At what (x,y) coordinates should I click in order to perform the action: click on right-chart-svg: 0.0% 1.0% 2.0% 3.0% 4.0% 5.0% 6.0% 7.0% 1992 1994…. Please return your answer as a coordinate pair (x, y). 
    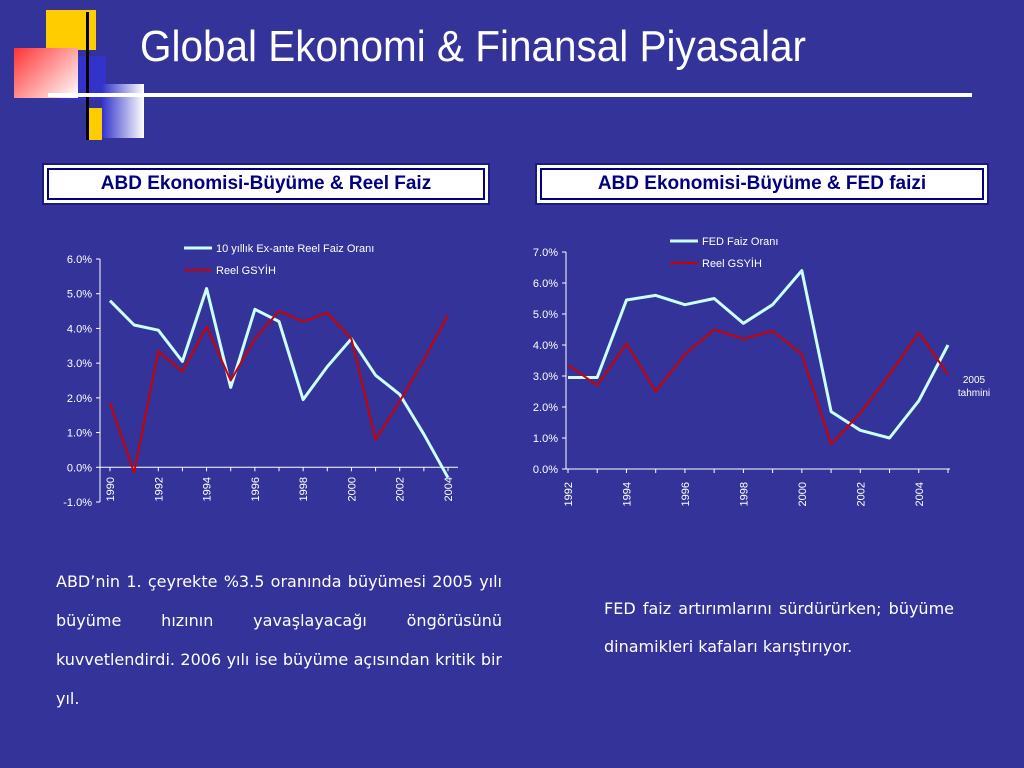
    Looking at the image, I should click on (741, 371).